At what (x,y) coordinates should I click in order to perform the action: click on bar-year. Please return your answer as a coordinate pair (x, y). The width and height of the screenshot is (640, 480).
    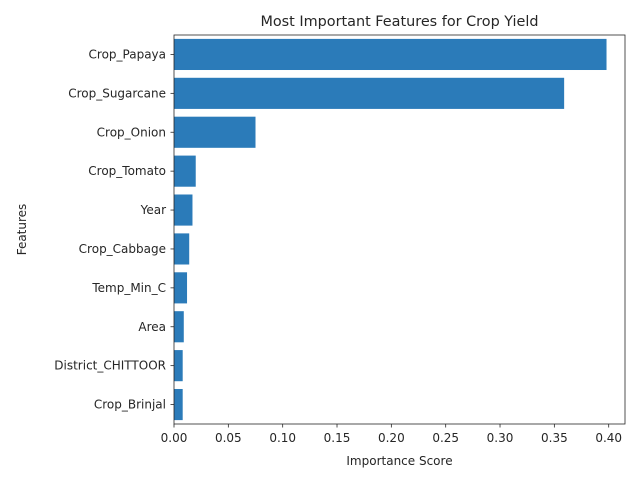
    Looking at the image, I should click on (183, 210).